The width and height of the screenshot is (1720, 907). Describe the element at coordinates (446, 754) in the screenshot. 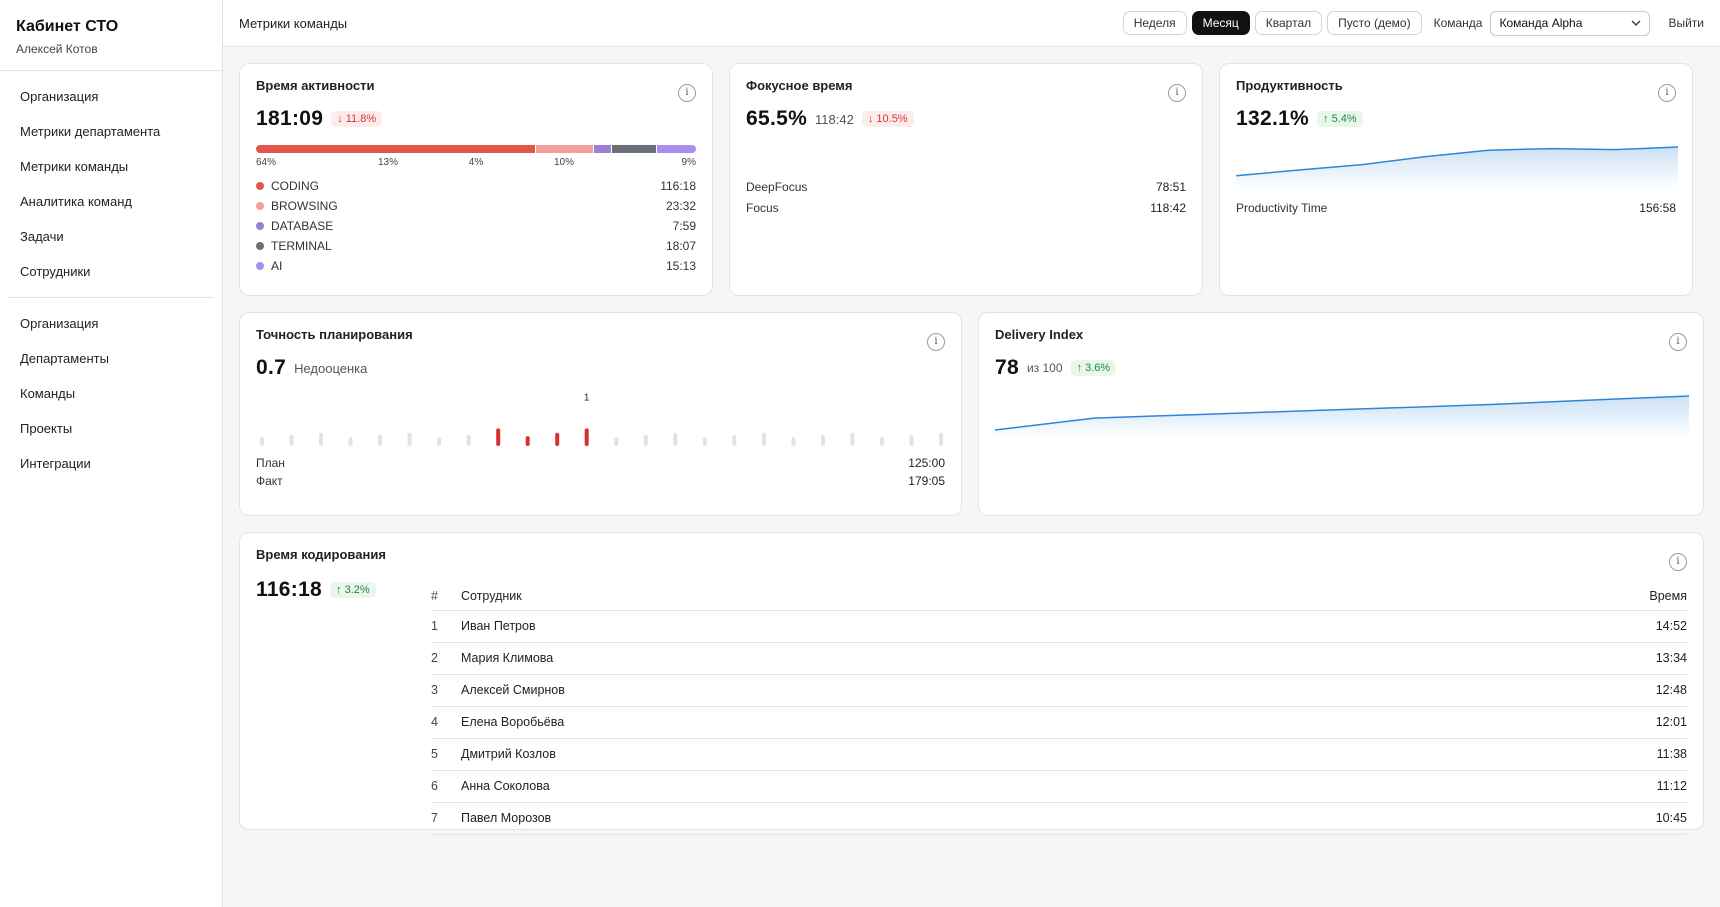

I see `row-num: 5` at that location.